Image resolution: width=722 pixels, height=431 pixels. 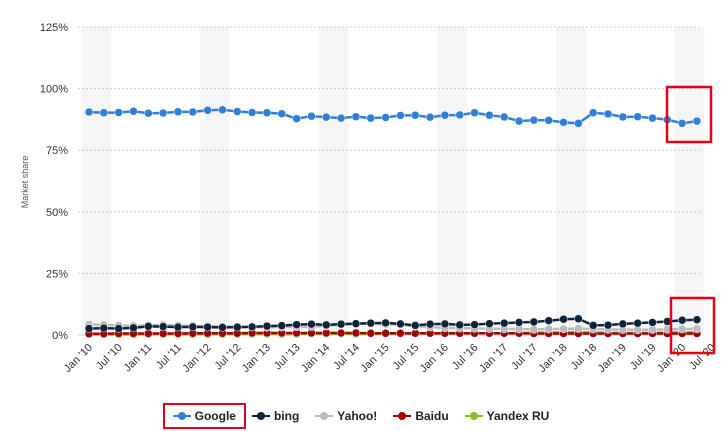 What do you see at coordinates (393, 333) in the screenshot?
I see `series-baidu` at bounding box center [393, 333].